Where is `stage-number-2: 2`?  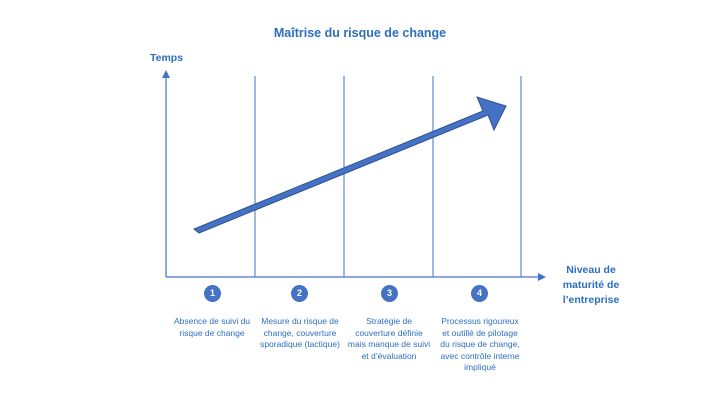
stage-number-2: 2 is located at coordinates (299, 293).